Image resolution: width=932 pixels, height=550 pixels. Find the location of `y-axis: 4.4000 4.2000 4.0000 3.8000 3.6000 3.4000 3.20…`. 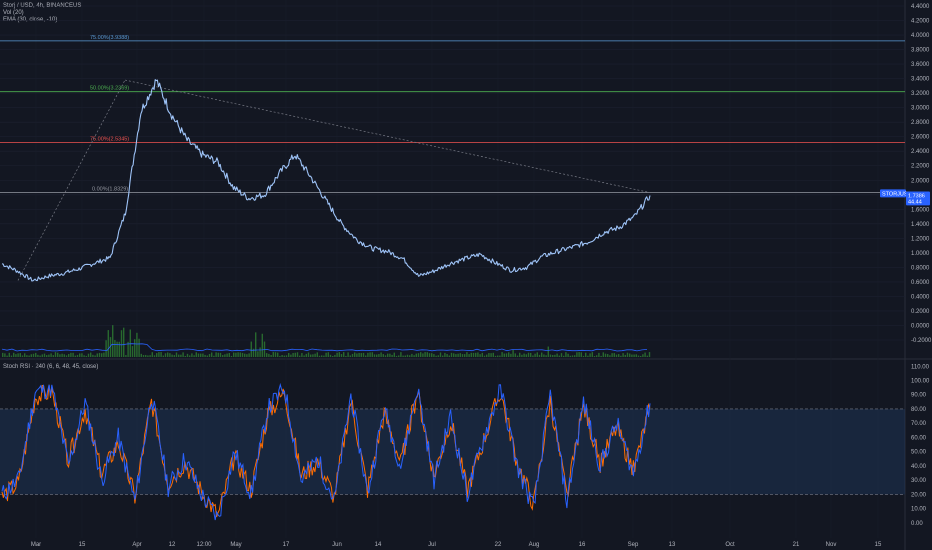

y-axis: 4.4000 4.2000 4.0000 3.8000 3.6000 3.4000 3.20… is located at coordinates (921, 265).